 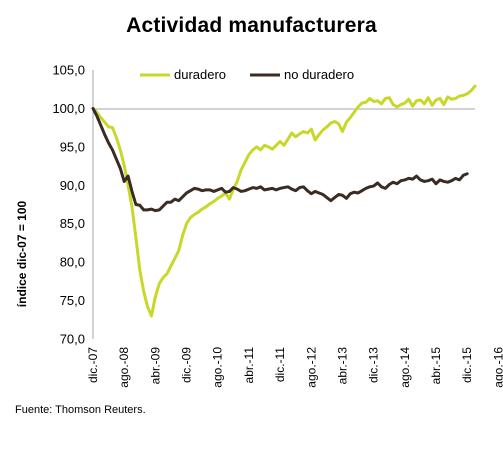 I want to click on x-tick-label: ago.-10, so click(x=218, y=367).